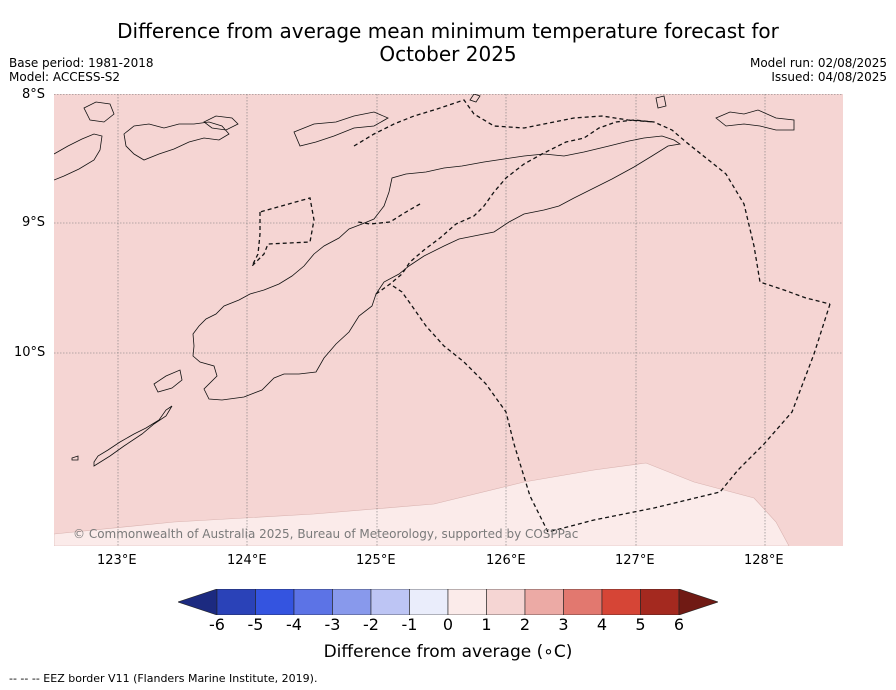 The width and height of the screenshot is (896, 690). What do you see at coordinates (65, 77) in the screenshot?
I see `model-text: Model: ACCESS-S2` at bounding box center [65, 77].